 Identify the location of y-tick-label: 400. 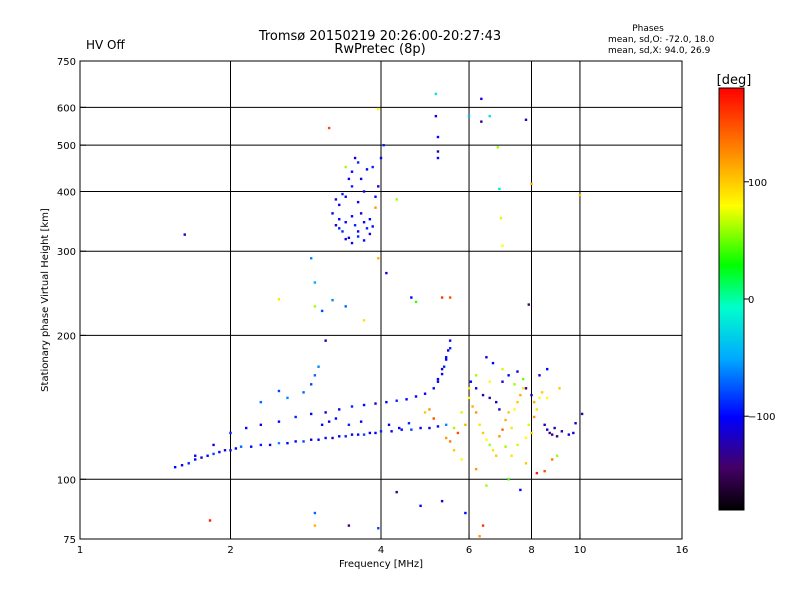
(66, 192).